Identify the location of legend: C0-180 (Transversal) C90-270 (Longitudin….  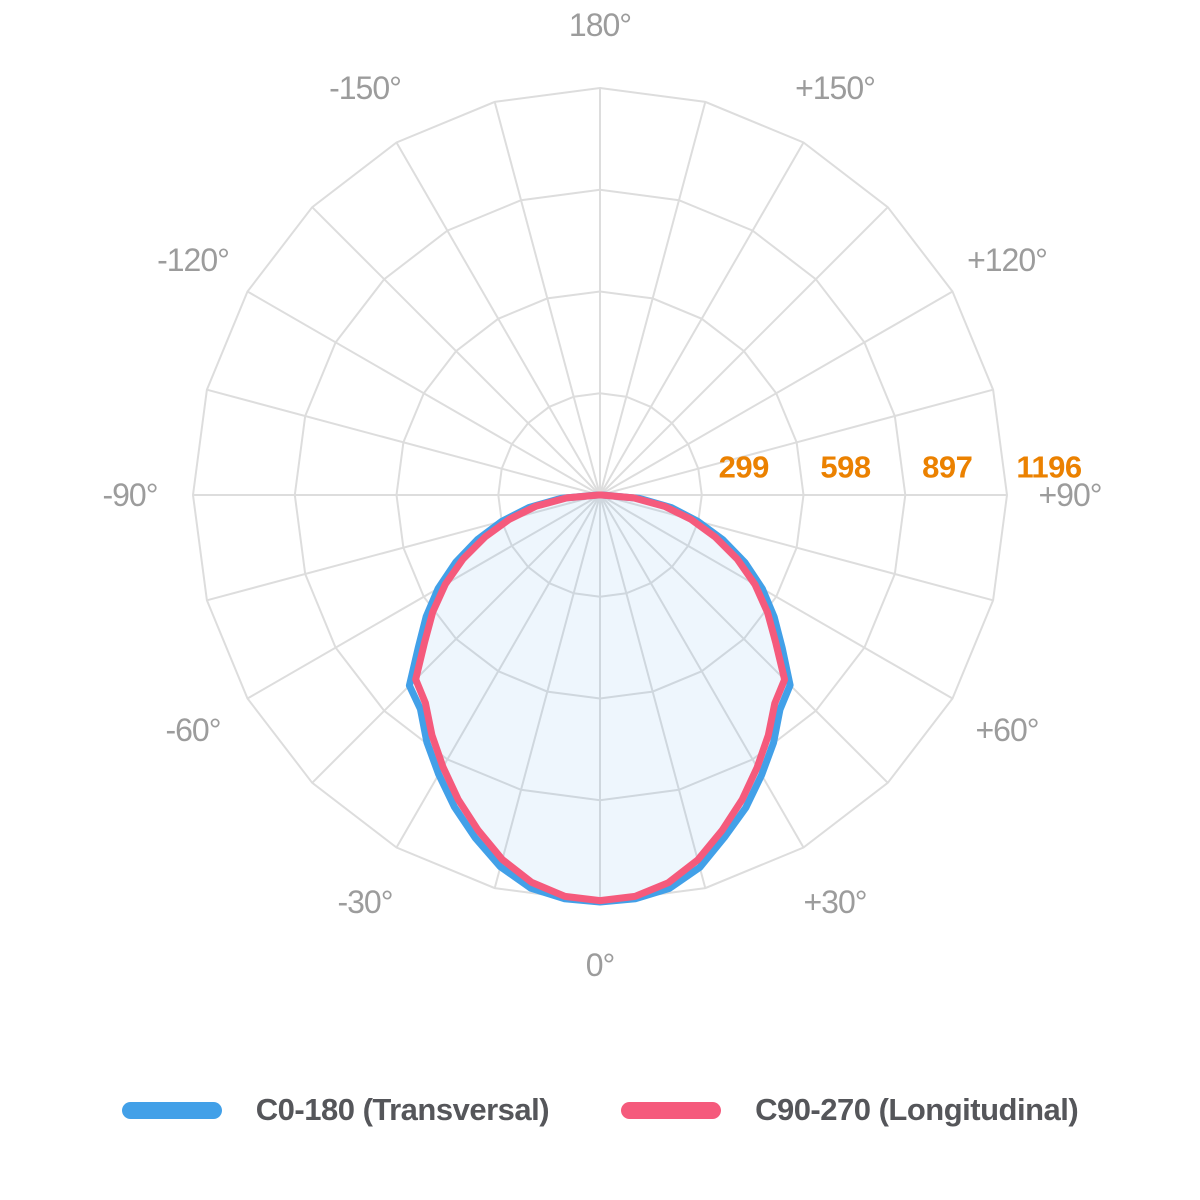
(600, 1110).